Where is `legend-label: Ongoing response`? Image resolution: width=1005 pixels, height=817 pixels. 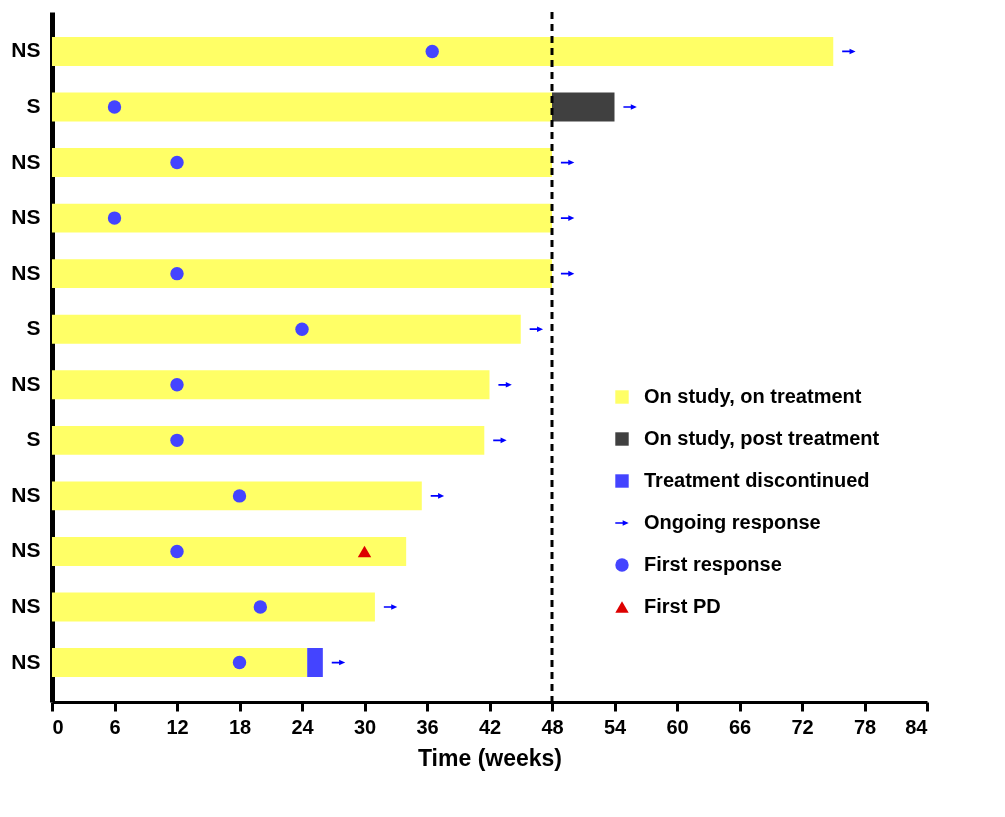 legend-label: Ongoing response is located at coordinates (732, 522).